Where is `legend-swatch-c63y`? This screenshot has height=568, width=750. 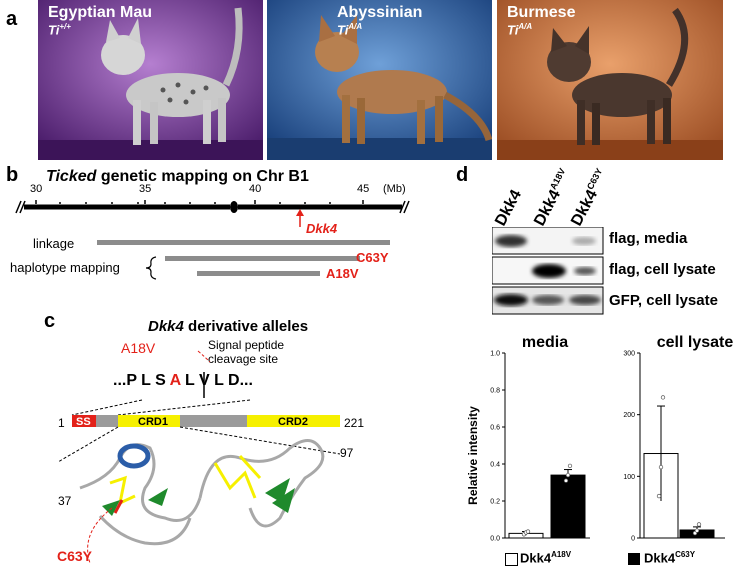 legend-swatch-c63y is located at coordinates (634, 559).